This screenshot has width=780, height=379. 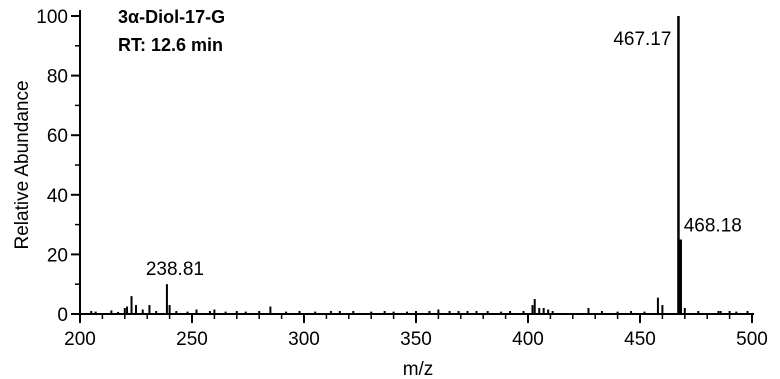 I want to click on y-tick-label: 100, so click(x=52, y=17).